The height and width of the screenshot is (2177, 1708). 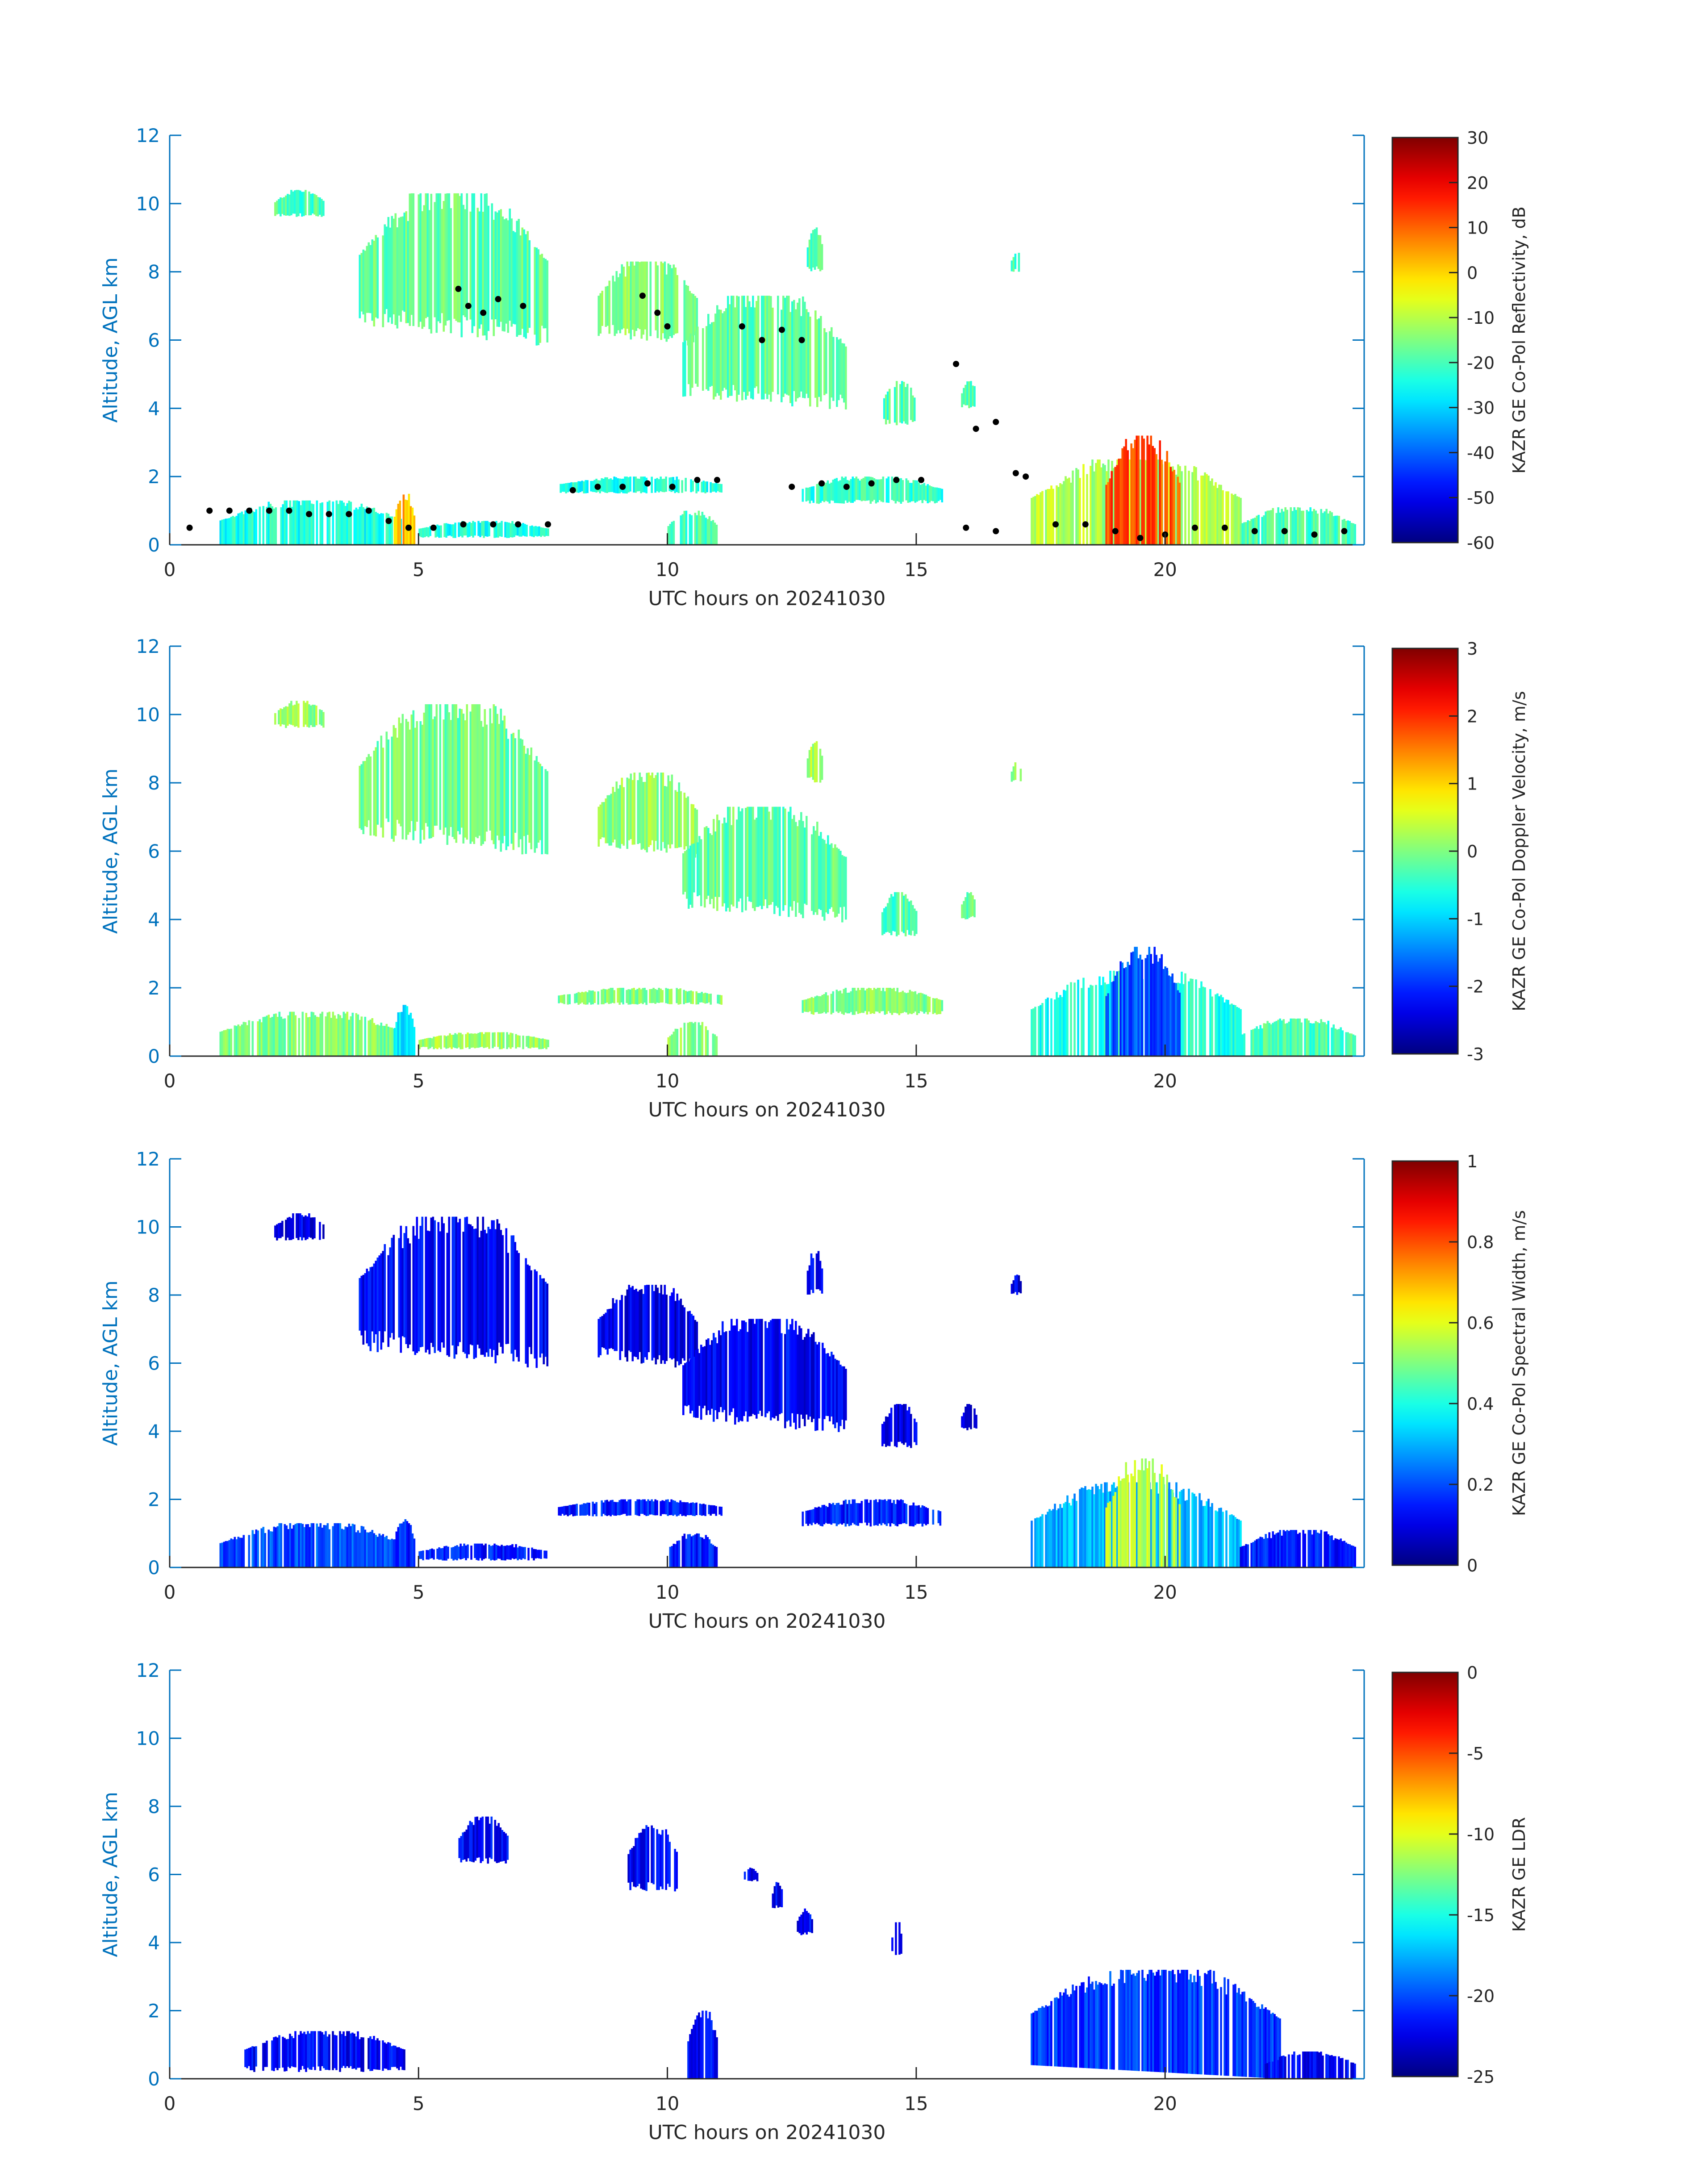 I want to click on colorbar-tick-label: -20, so click(x=1481, y=363).